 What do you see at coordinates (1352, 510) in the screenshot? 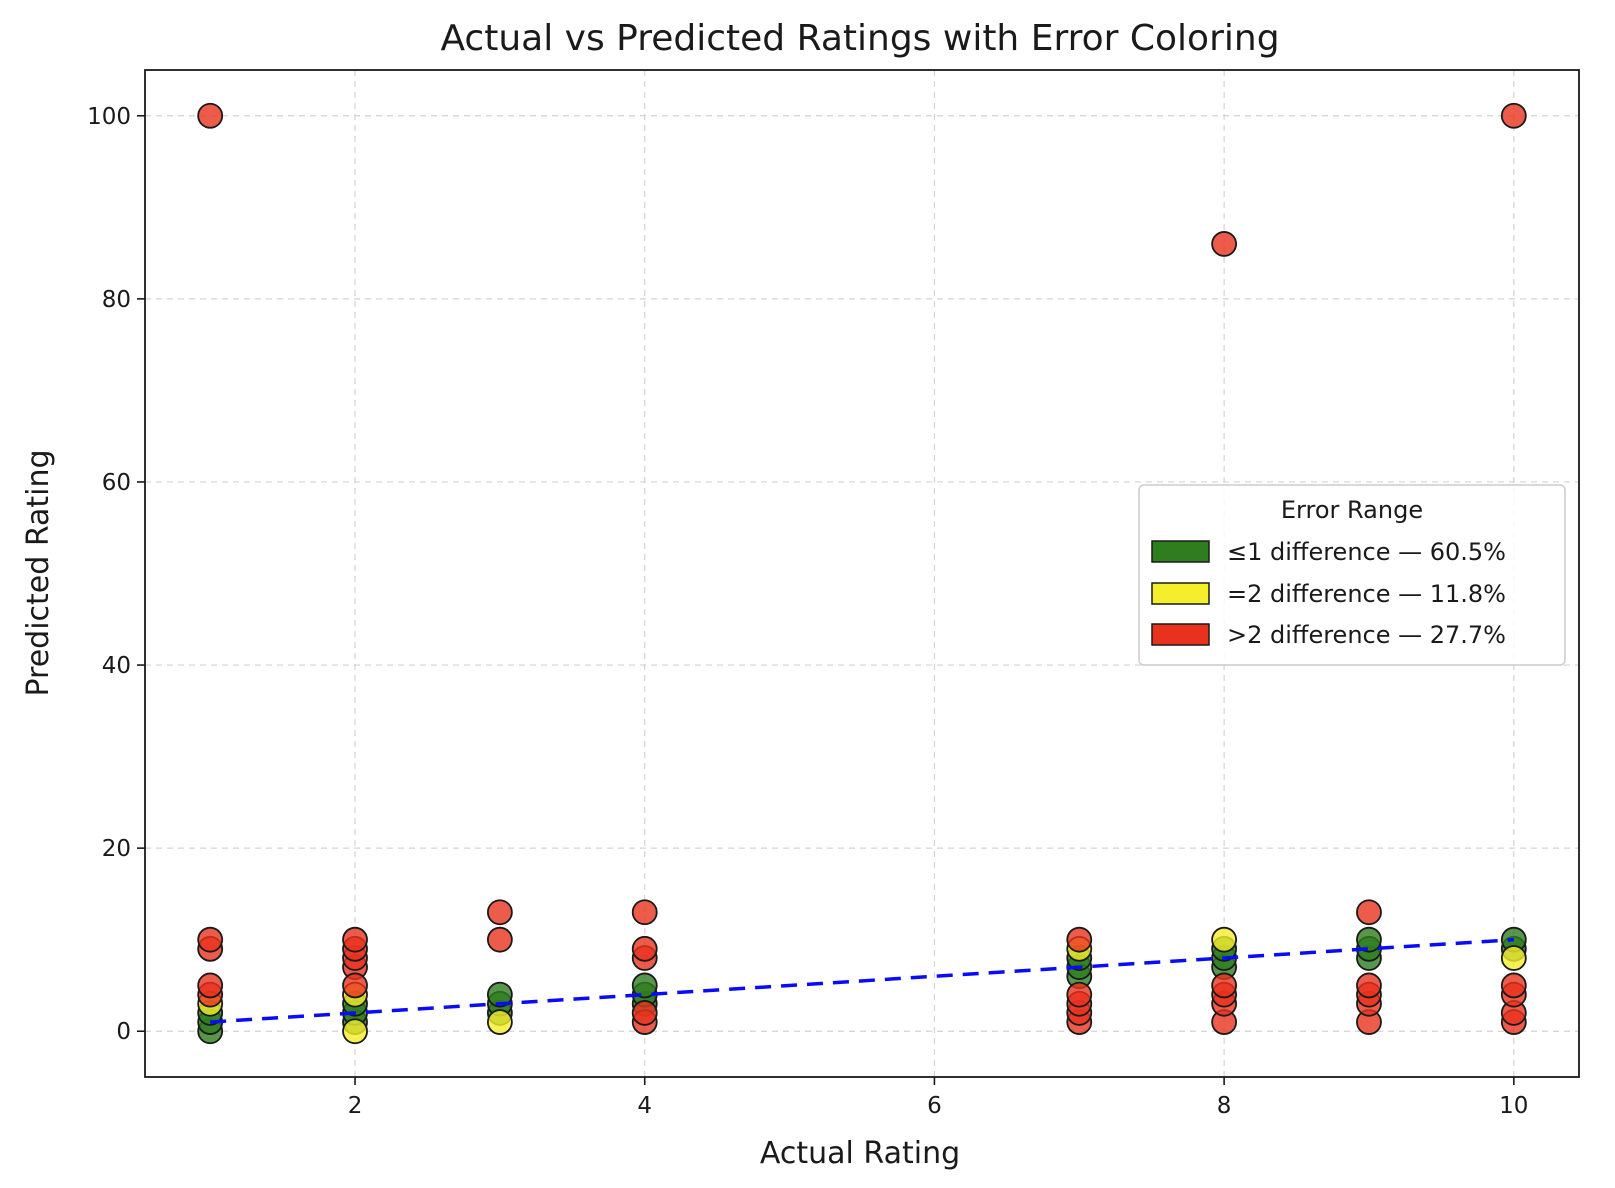
I see `legend-title: Error Range` at bounding box center [1352, 510].